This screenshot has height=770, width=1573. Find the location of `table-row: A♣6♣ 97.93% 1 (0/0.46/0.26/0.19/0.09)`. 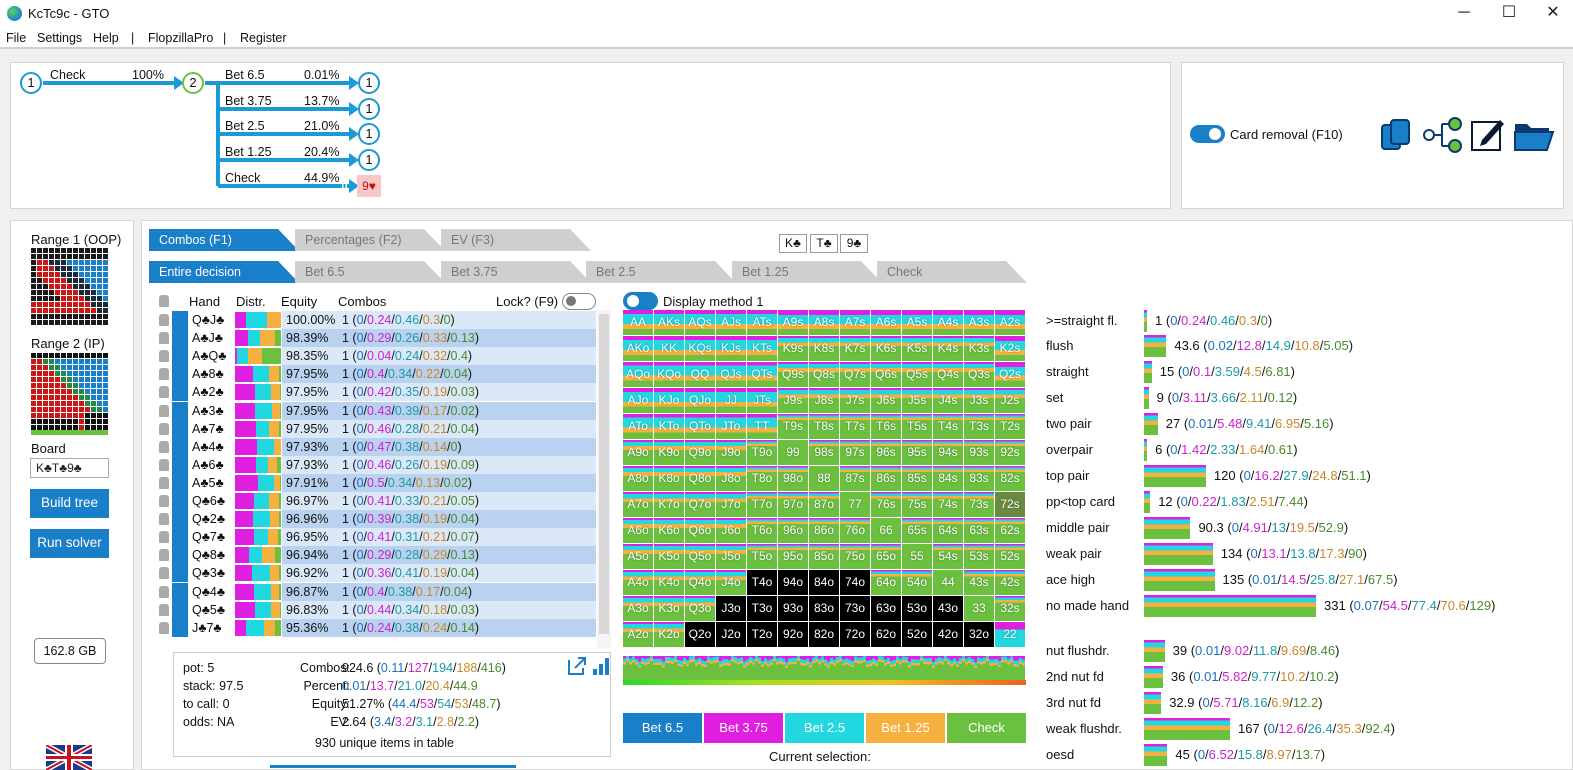

table-row: A♣6♣ 97.93% 1 (0/0.46/0.26/0.19/0.09) is located at coordinates (377, 464).